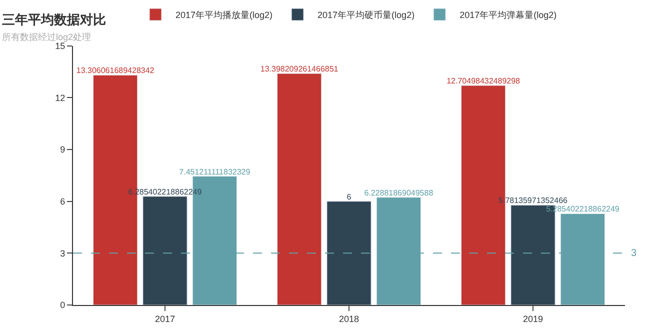  Describe the element at coordinates (60, 97) in the screenshot. I see `y-tick-label: 12` at that location.